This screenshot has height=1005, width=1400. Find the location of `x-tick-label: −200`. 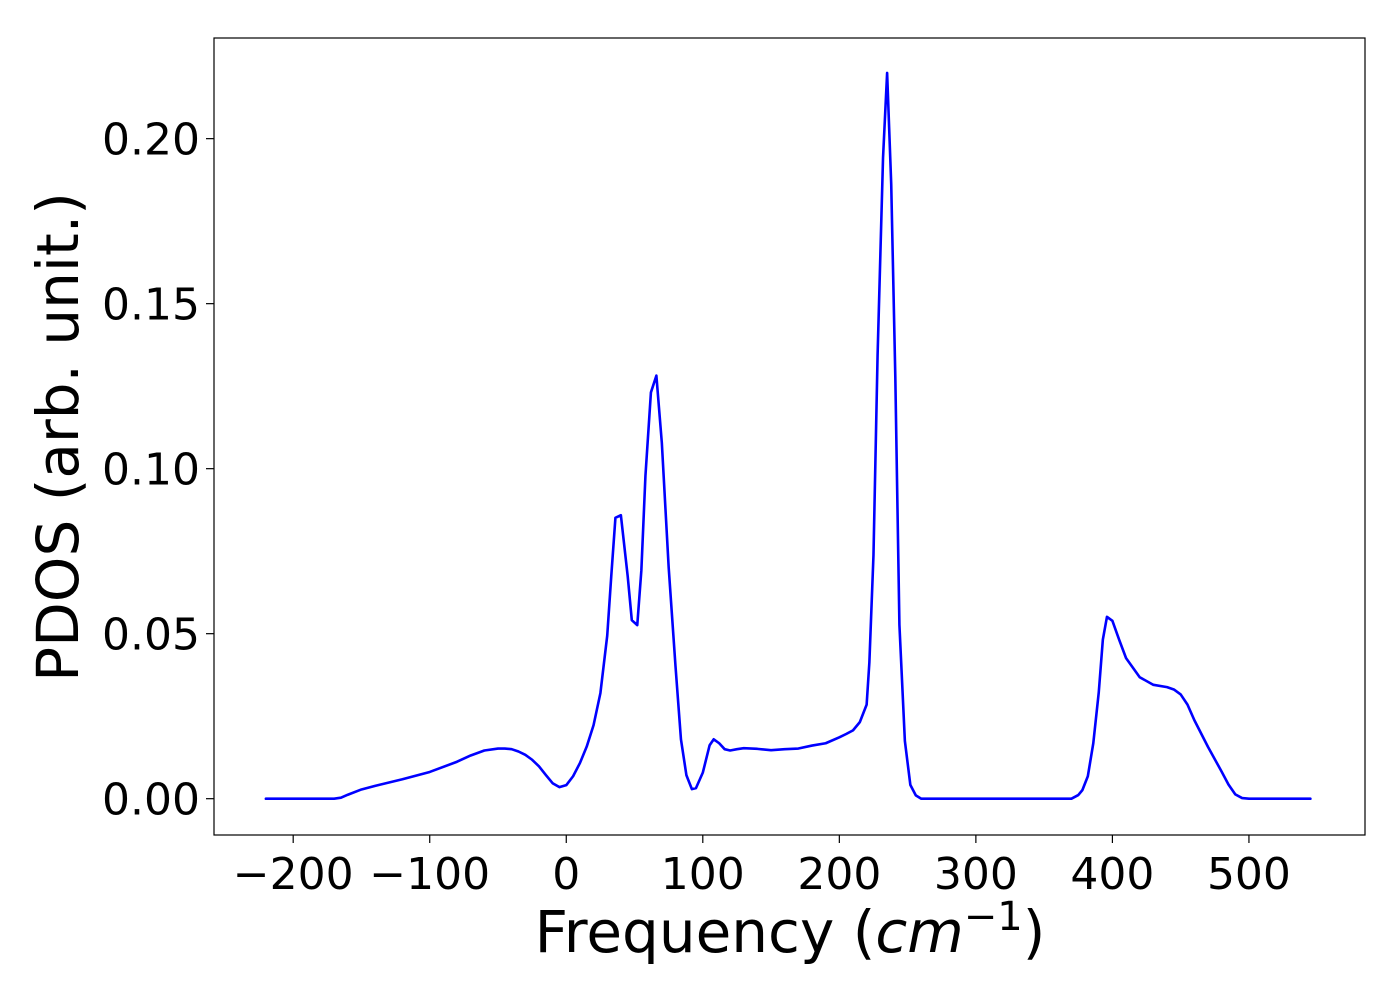

x-tick-label: −200 is located at coordinates (293, 874).